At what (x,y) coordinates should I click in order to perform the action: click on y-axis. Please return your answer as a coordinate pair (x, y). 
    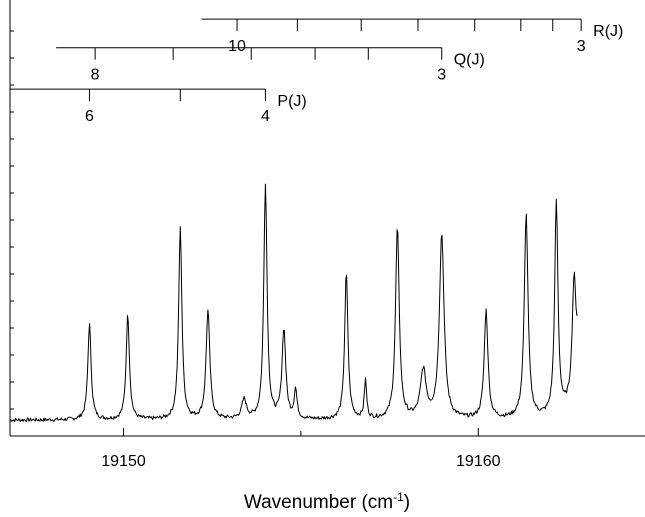
    Looking at the image, I should click on (11, 218).